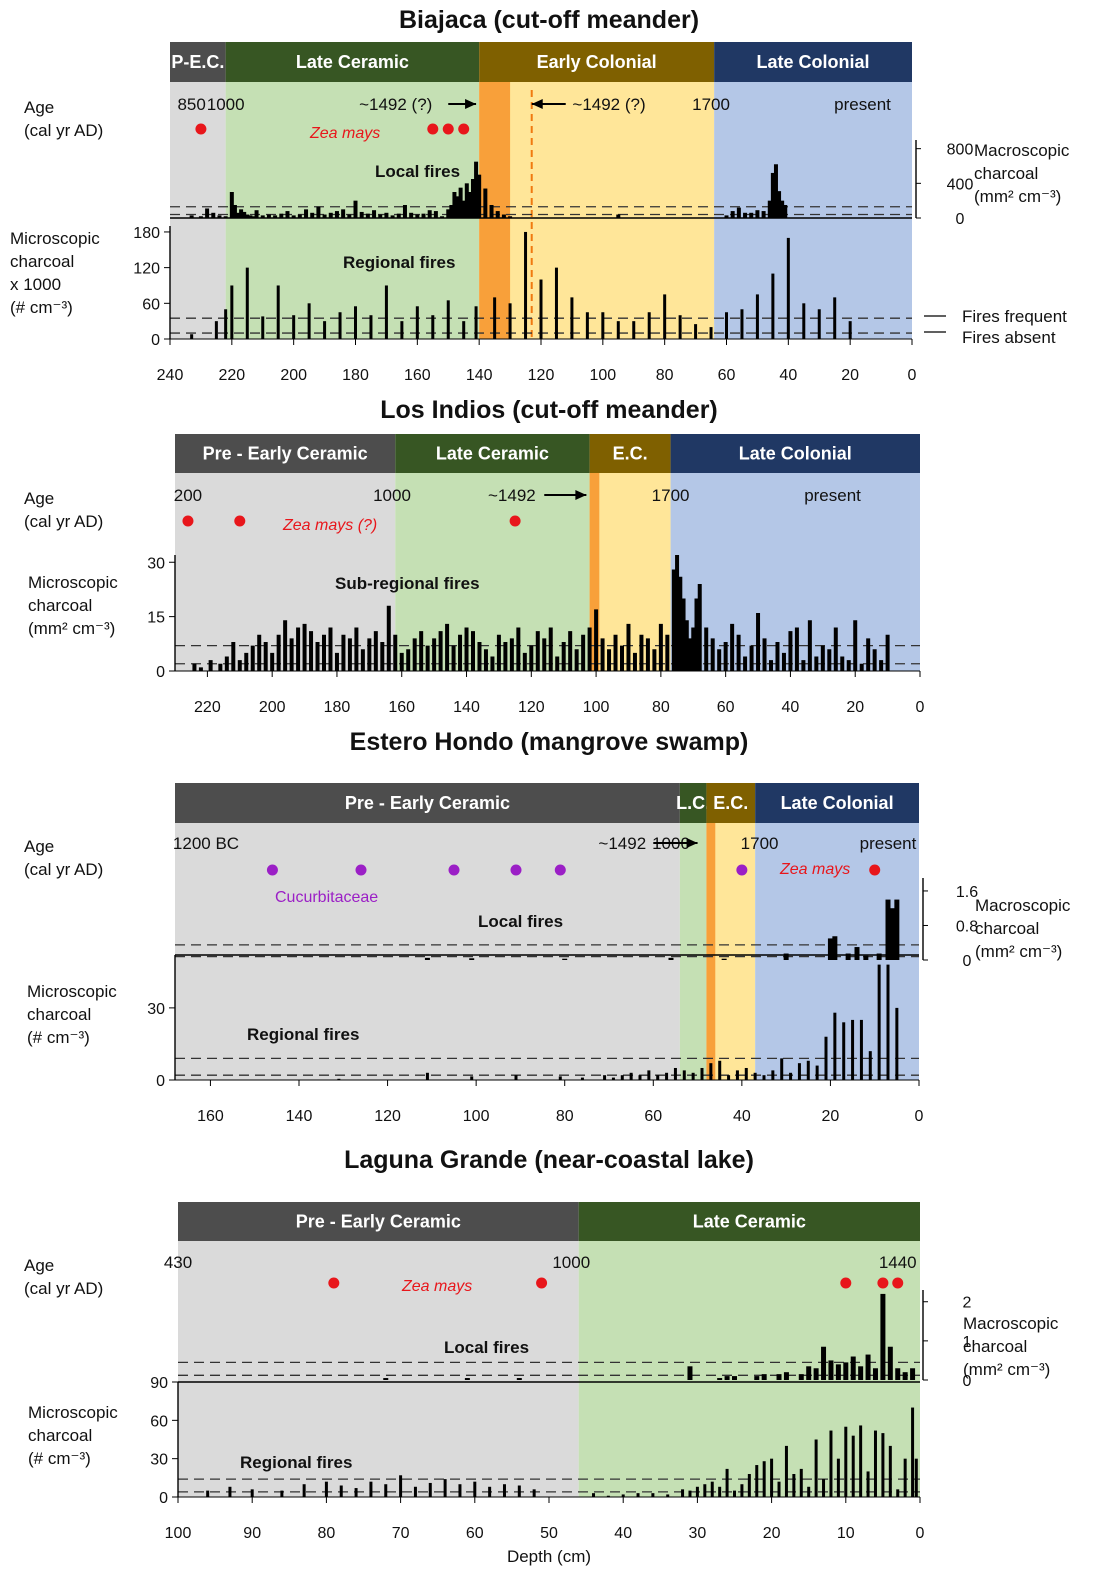 This screenshot has height=1588, width=1098. What do you see at coordinates (392, 495) in the screenshot?
I see `age-label: 1000` at bounding box center [392, 495].